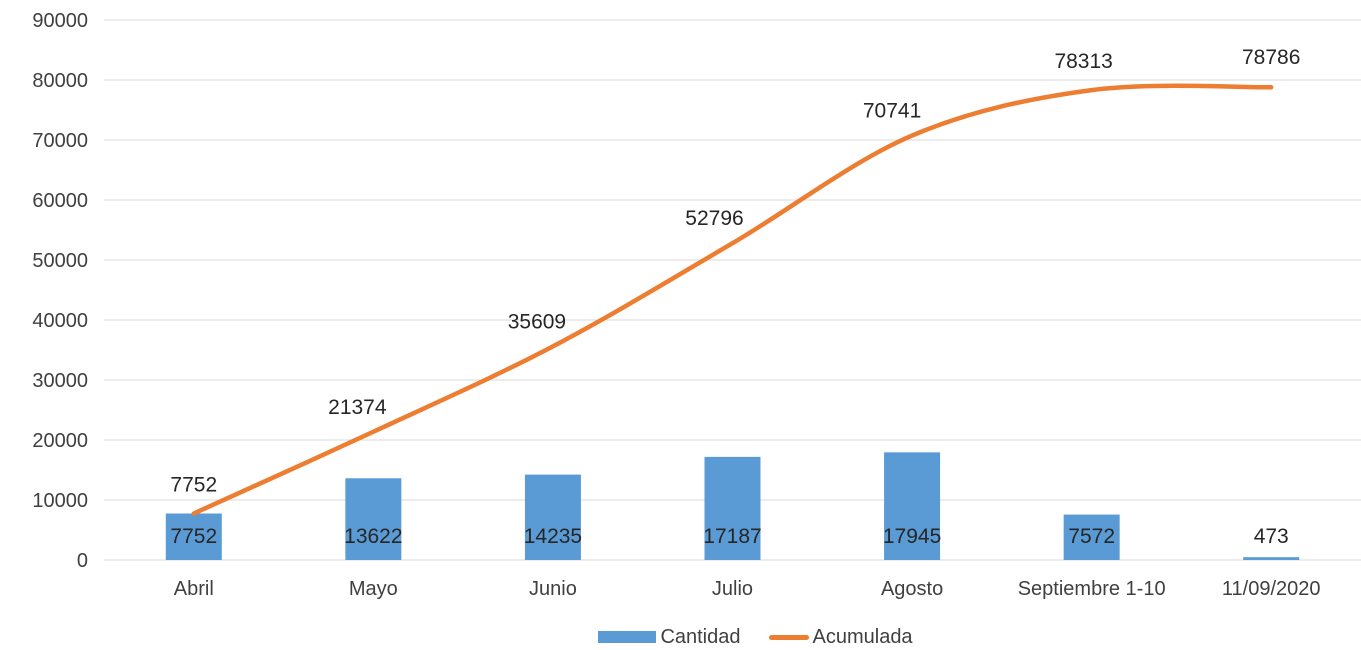  What do you see at coordinates (193, 484) in the screenshot?
I see `line-value-label: 7752` at bounding box center [193, 484].